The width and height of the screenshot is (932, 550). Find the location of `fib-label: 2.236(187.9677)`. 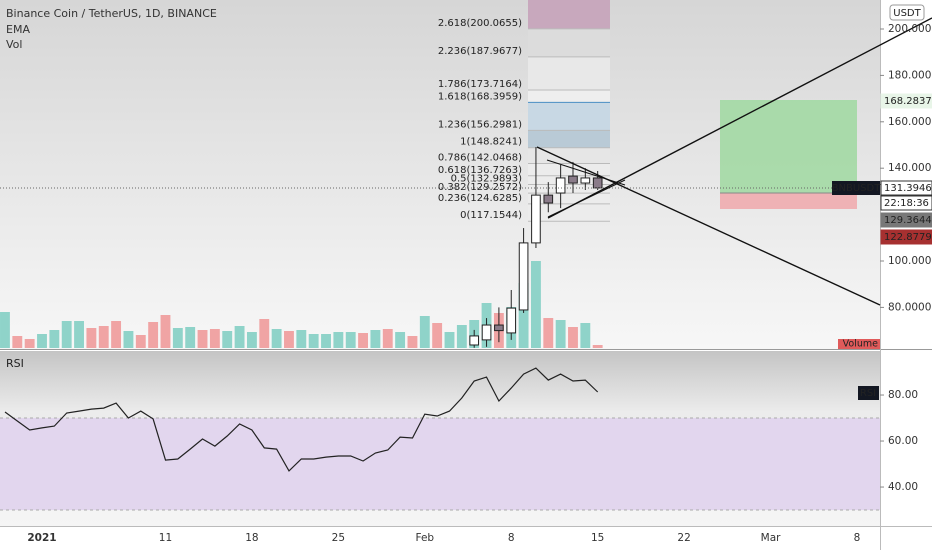

fib-label: 2.236(187.9677) is located at coordinates (480, 51).